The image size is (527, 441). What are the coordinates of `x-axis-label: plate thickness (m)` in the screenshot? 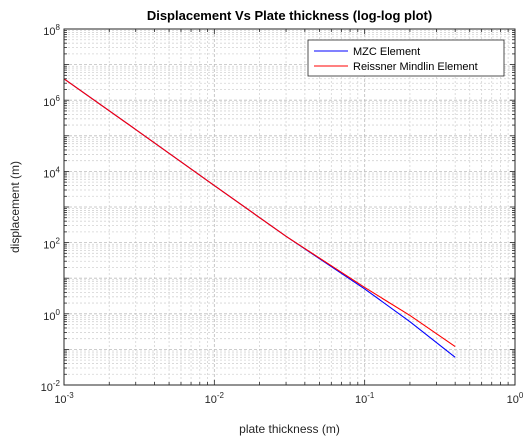 It's located at (289, 429).